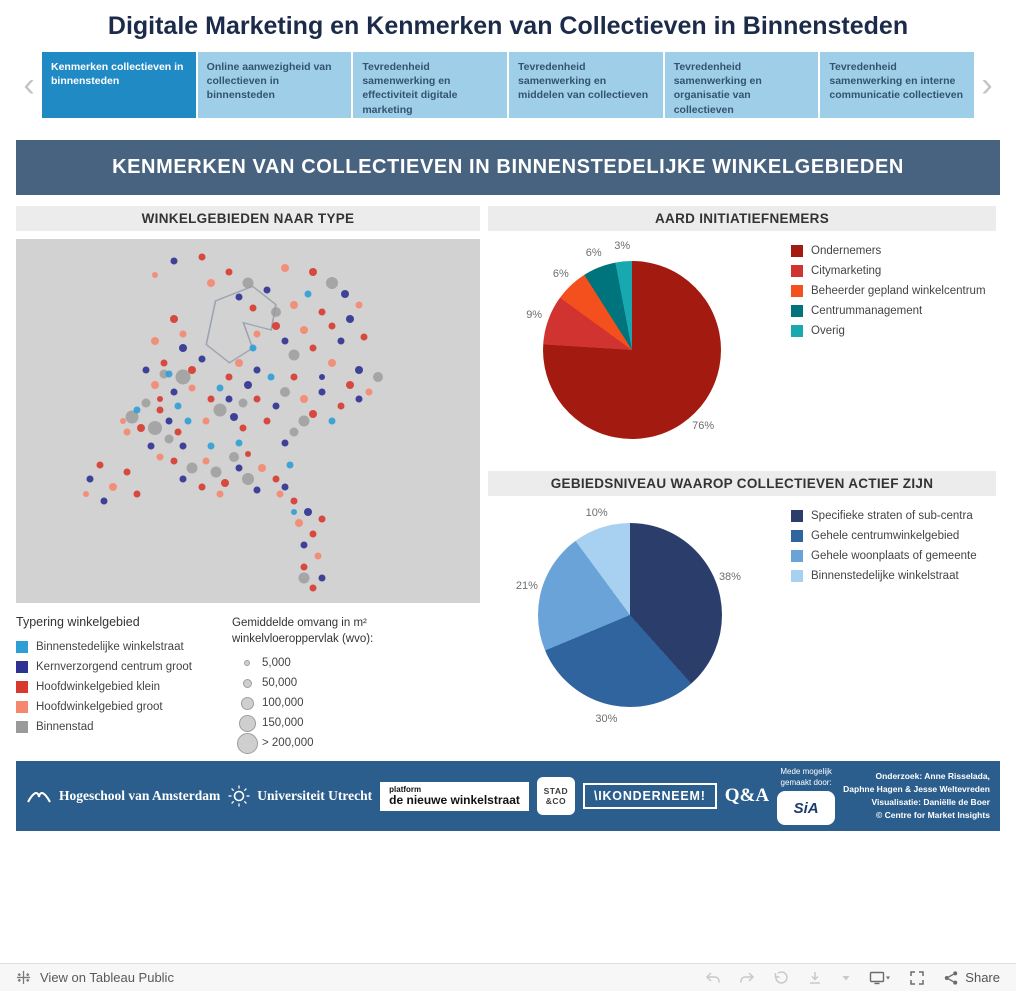  I want to click on download-icon, so click(815, 978).